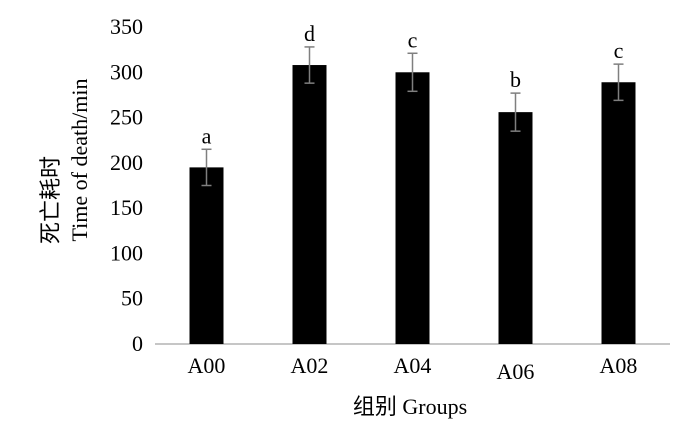 Image resolution: width=700 pixels, height=431 pixels. I want to click on error-bar-a02, so click(309, 65).